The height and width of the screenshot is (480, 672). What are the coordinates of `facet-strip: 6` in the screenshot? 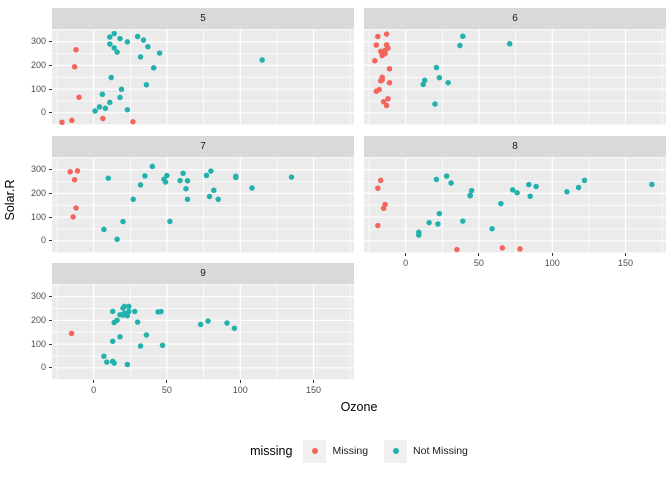 It's located at (515, 18).